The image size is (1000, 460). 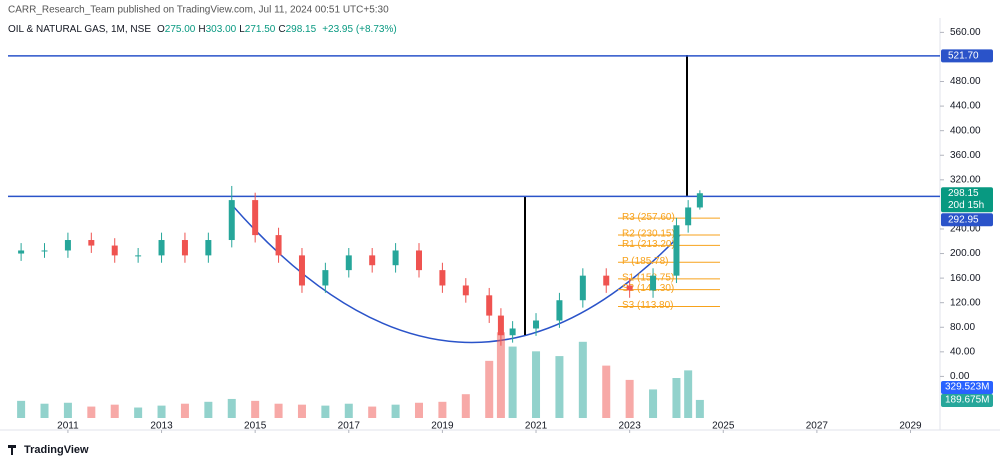 What do you see at coordinates (960, 376) in the screenshot?
I see `y-tick-label: 0.00` at bounding box center [960, 376].